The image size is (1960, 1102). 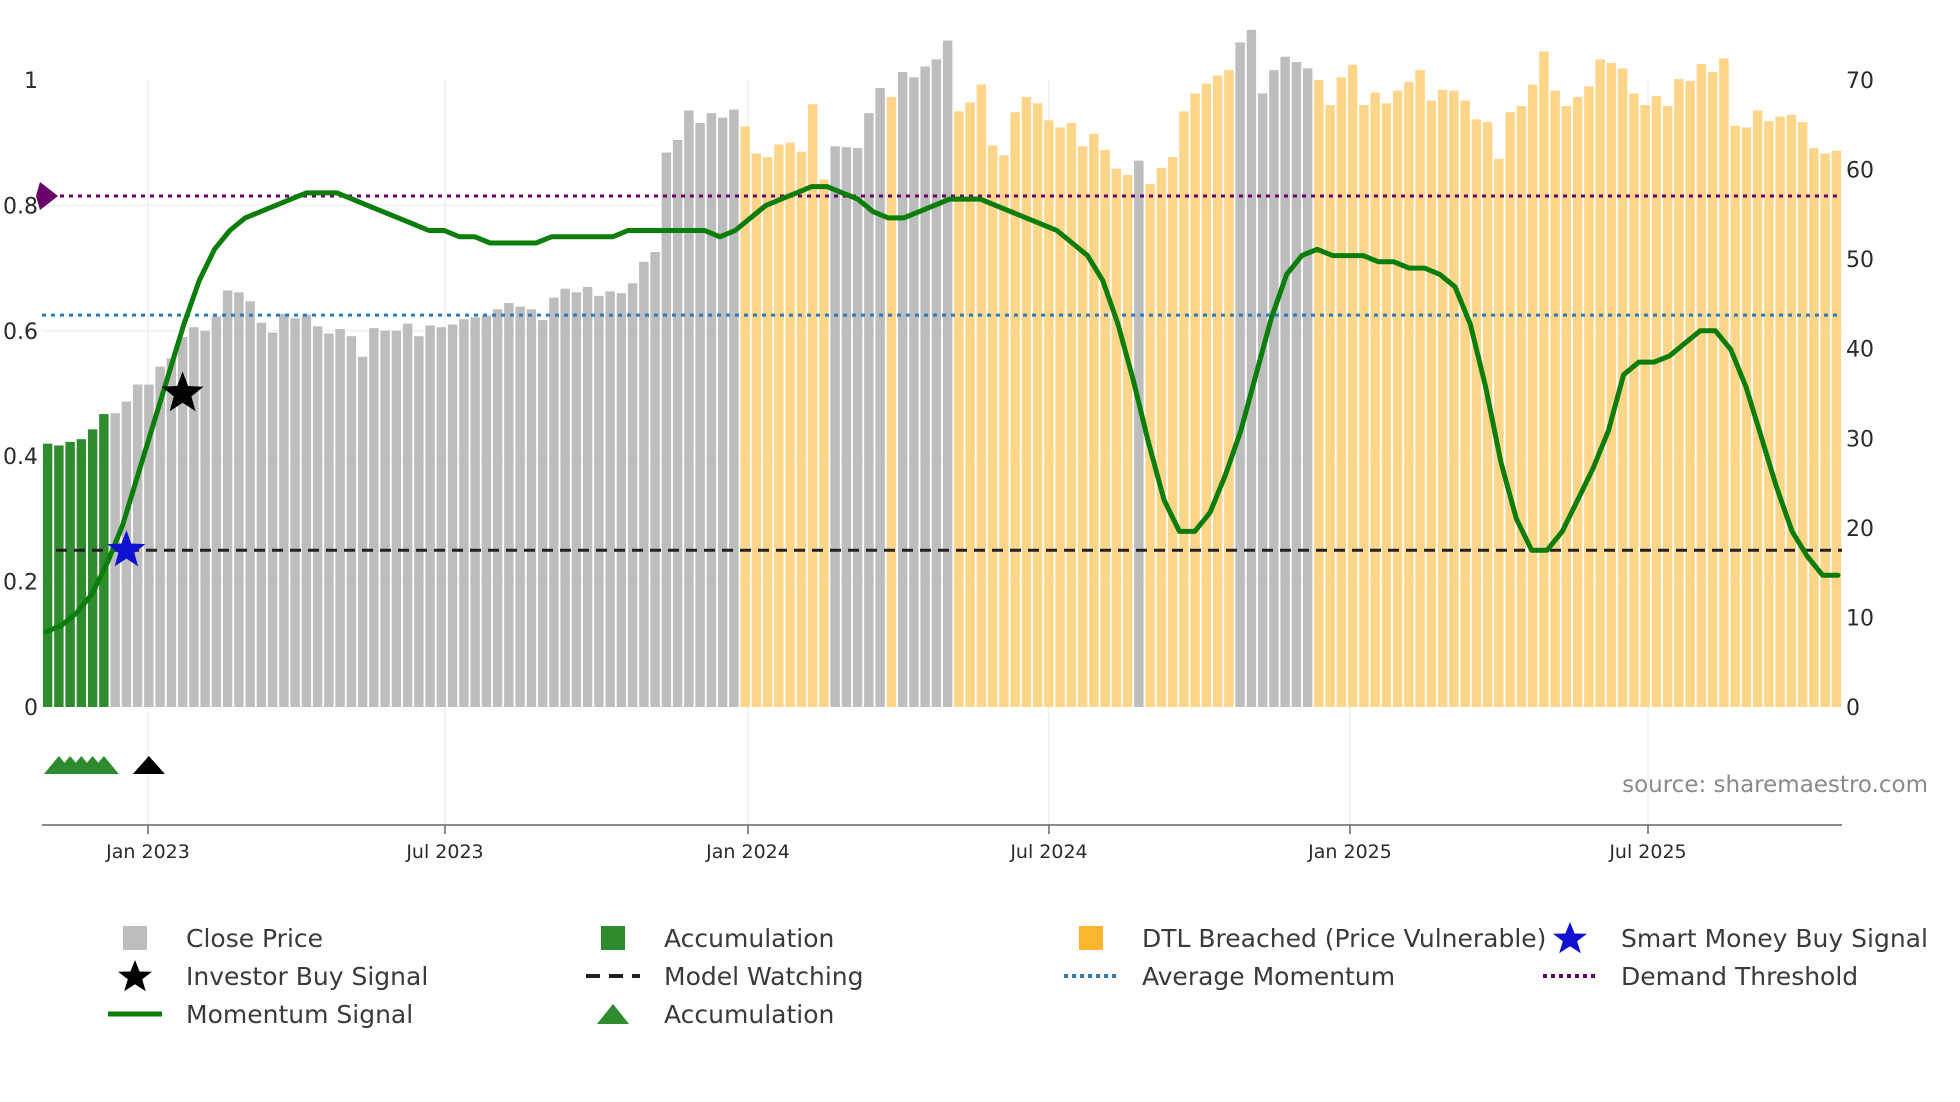 What do you see at coordinates (1091, 976) in the screenshot?
I see `avg-legend-icon` at bounding box center [1091, 976].